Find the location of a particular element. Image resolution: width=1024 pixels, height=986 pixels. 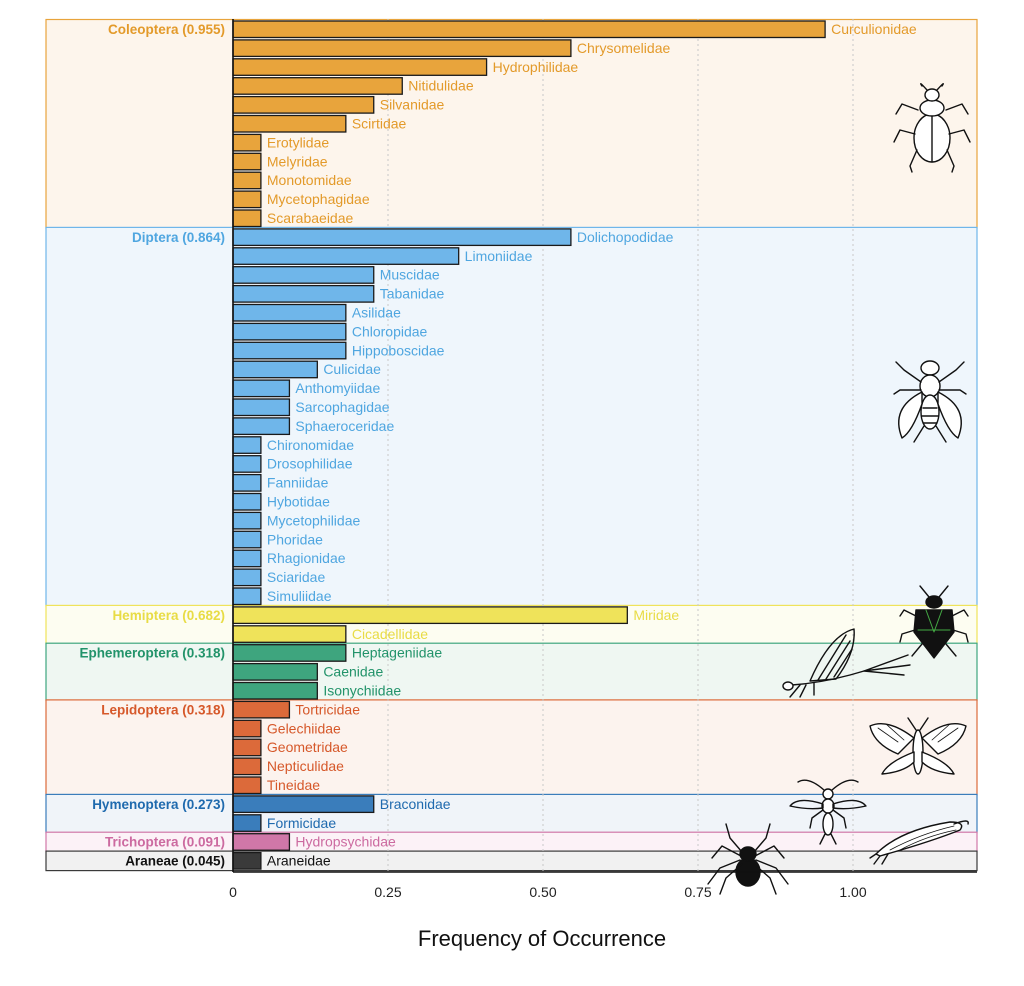

bar-braconidae is located at coordinates (303, 804).